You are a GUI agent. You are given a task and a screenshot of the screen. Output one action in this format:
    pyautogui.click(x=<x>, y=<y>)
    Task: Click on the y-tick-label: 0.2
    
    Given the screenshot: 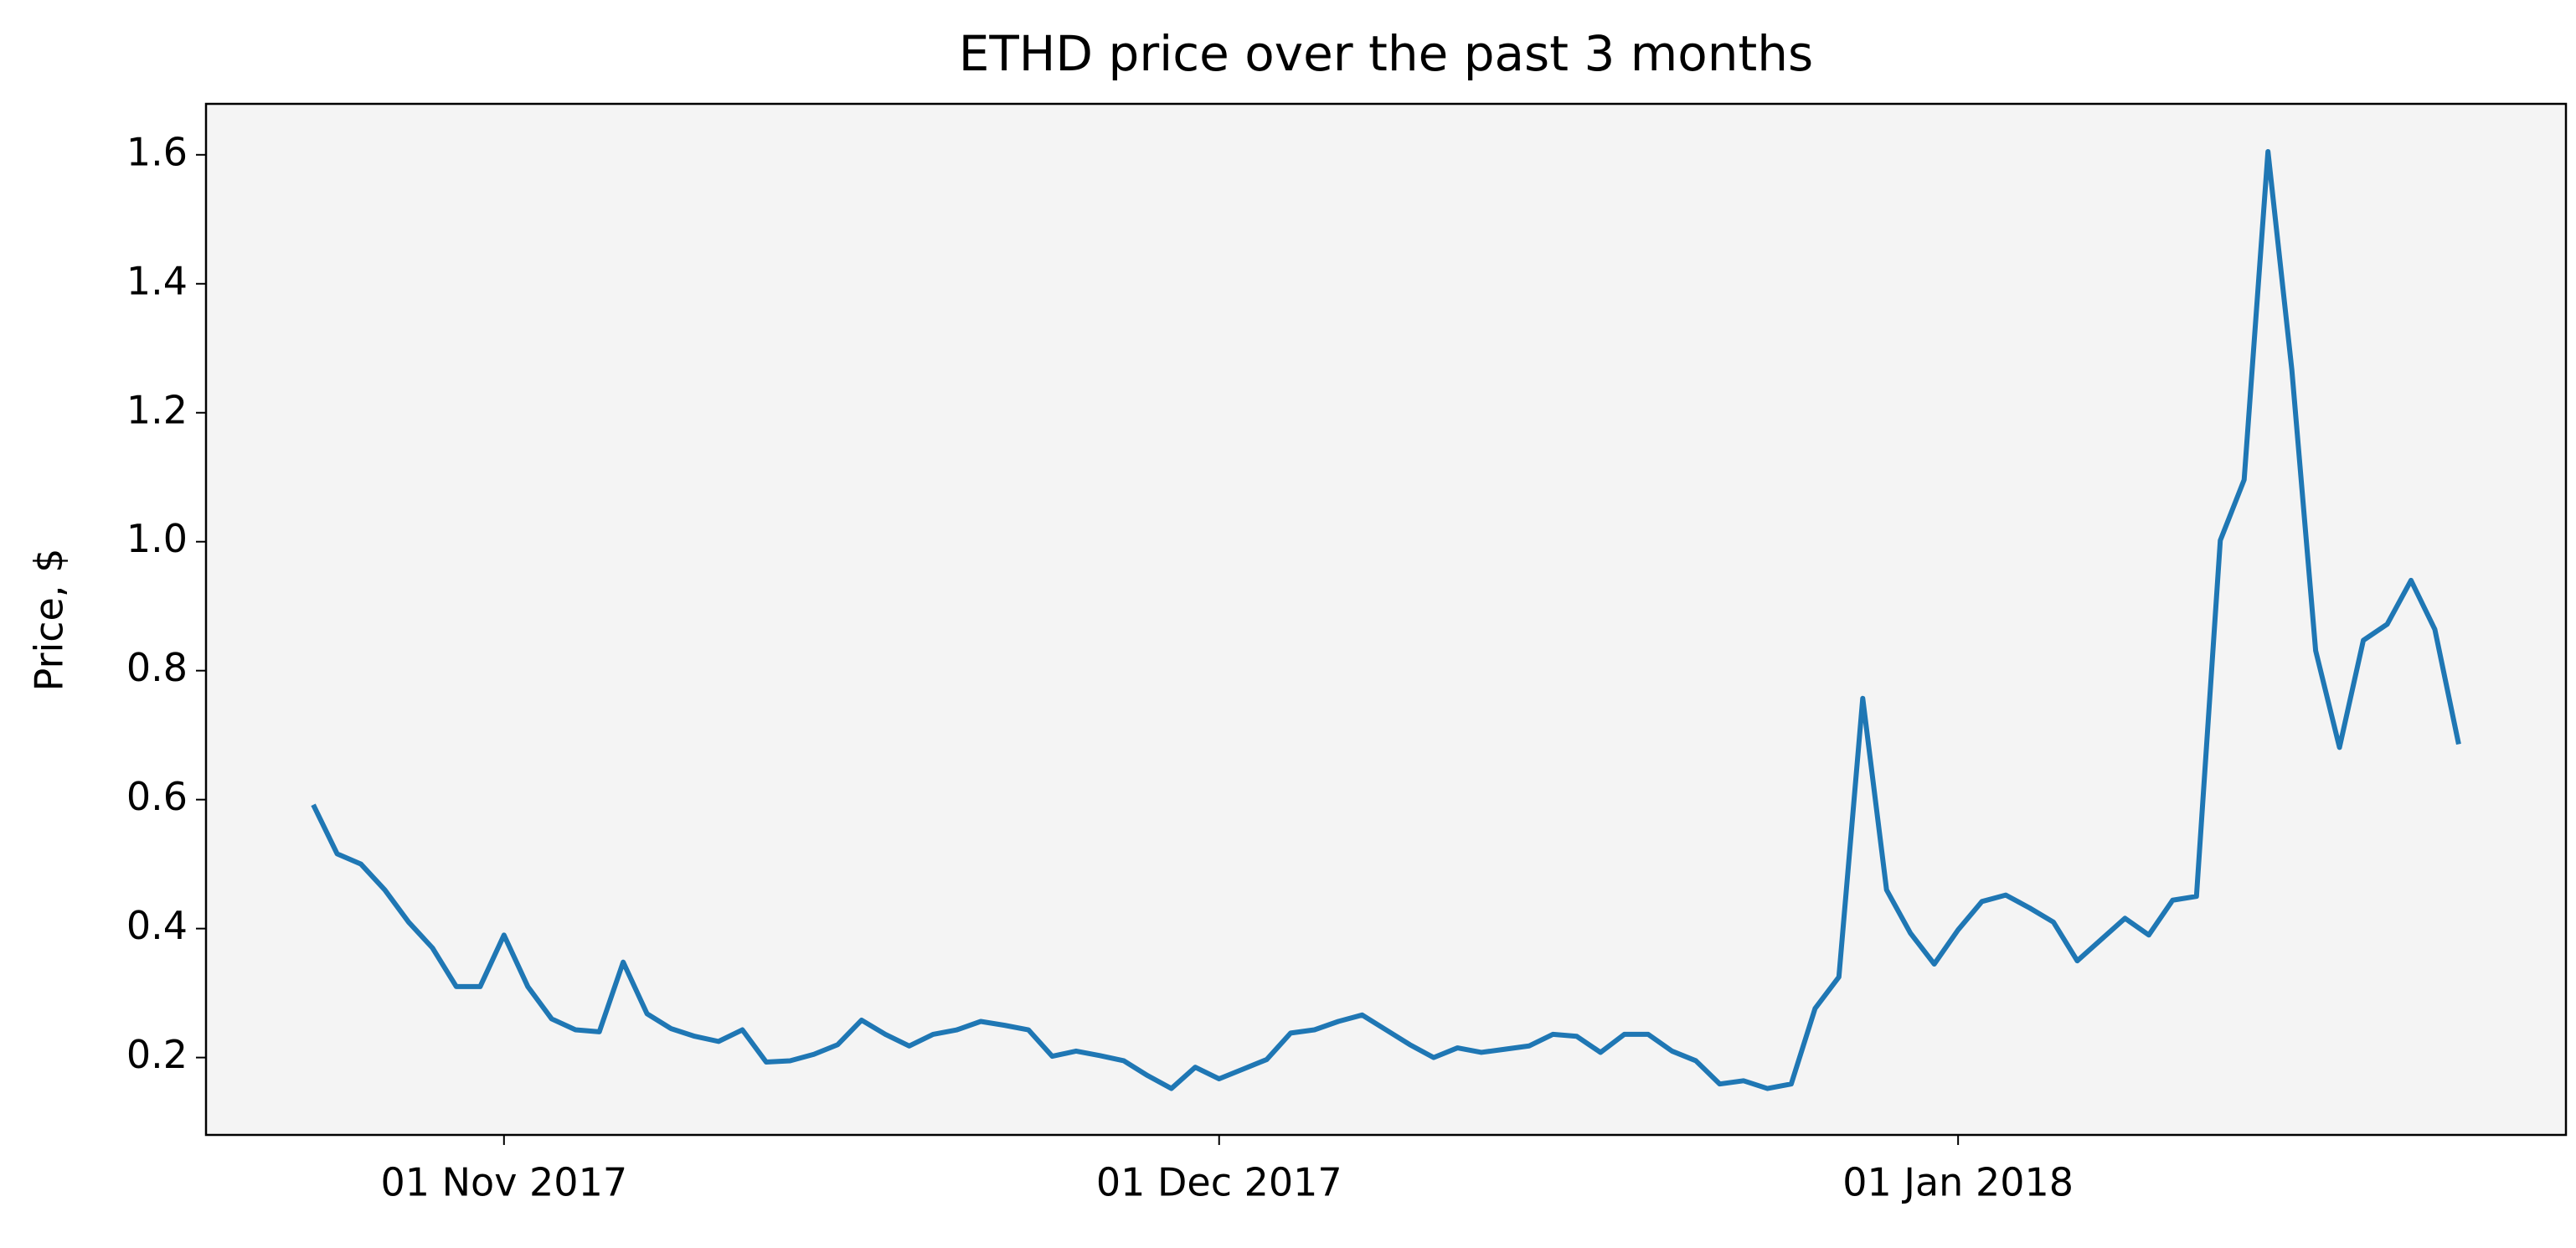 What is the action you would take?
    pyautogui.click(x=157, y=1055)
    